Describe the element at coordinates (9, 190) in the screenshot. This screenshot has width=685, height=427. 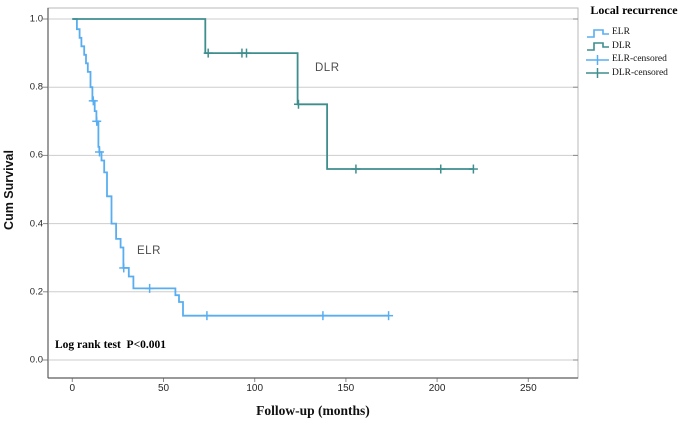
I see `y-axis-title: Cum Survival` at that location.